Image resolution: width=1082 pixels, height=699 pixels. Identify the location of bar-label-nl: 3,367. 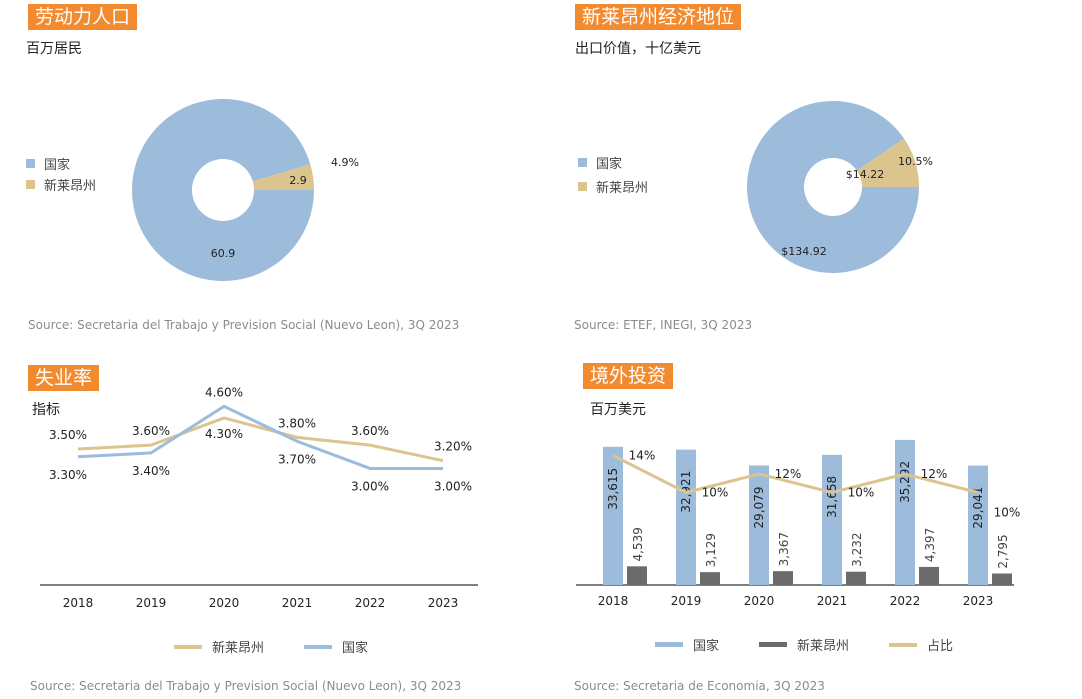
(784, 549).